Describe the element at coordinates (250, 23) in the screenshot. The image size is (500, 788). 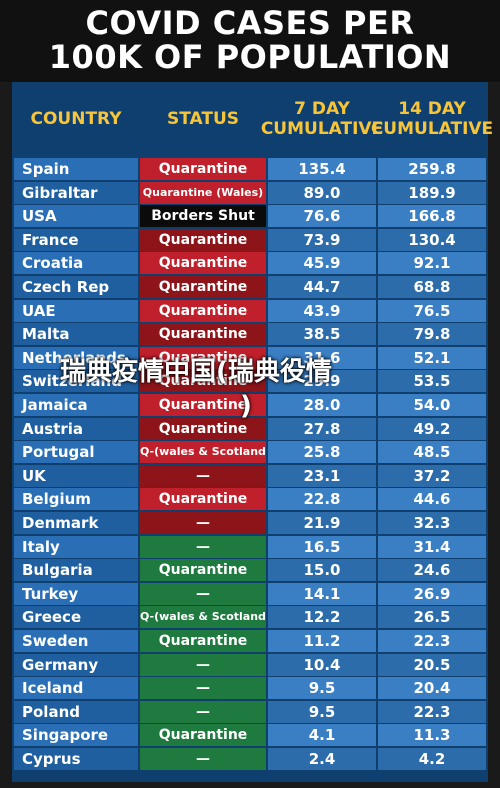
I see `title-line-1: COVID CASES PER` at that location.